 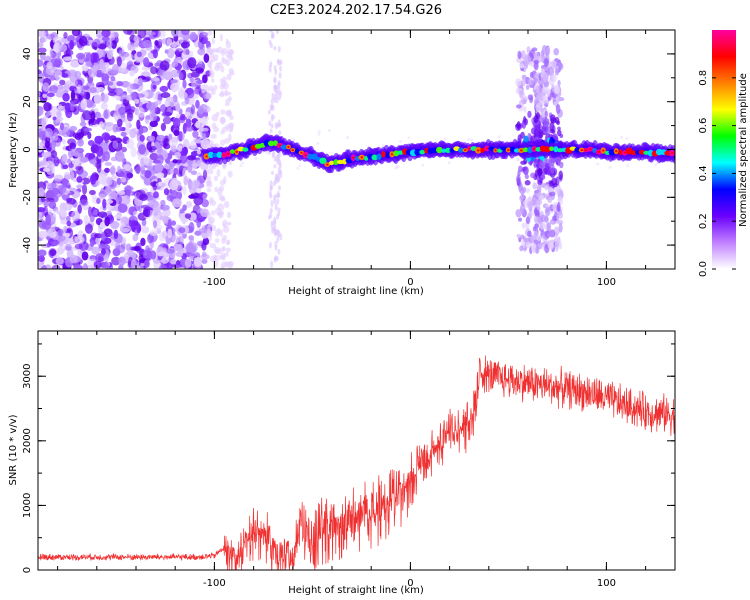 What do you see at coordinates (410, 282) in the screenshot?
I see `x-tick-label: 0` at bounding box center [410, 282].